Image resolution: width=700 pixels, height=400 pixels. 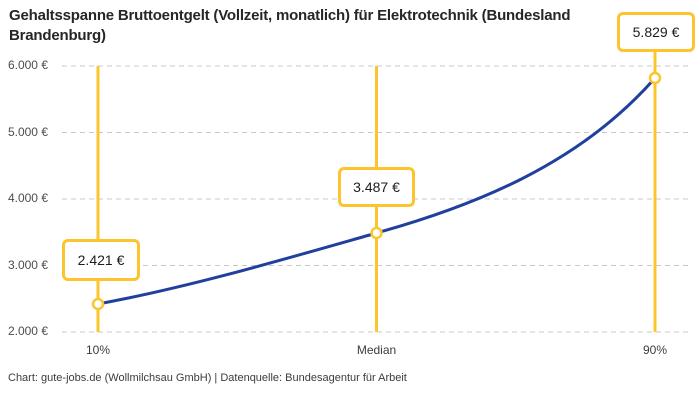 I want to click on value-box-median: 3.487 €, so click(x=376, y=187).